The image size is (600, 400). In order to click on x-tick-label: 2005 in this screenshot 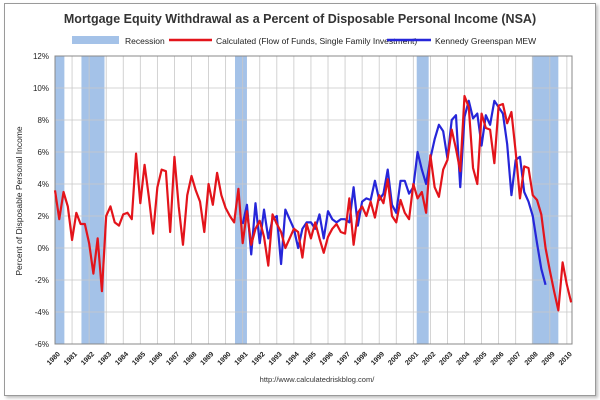, I will do `click(481, 359)`.